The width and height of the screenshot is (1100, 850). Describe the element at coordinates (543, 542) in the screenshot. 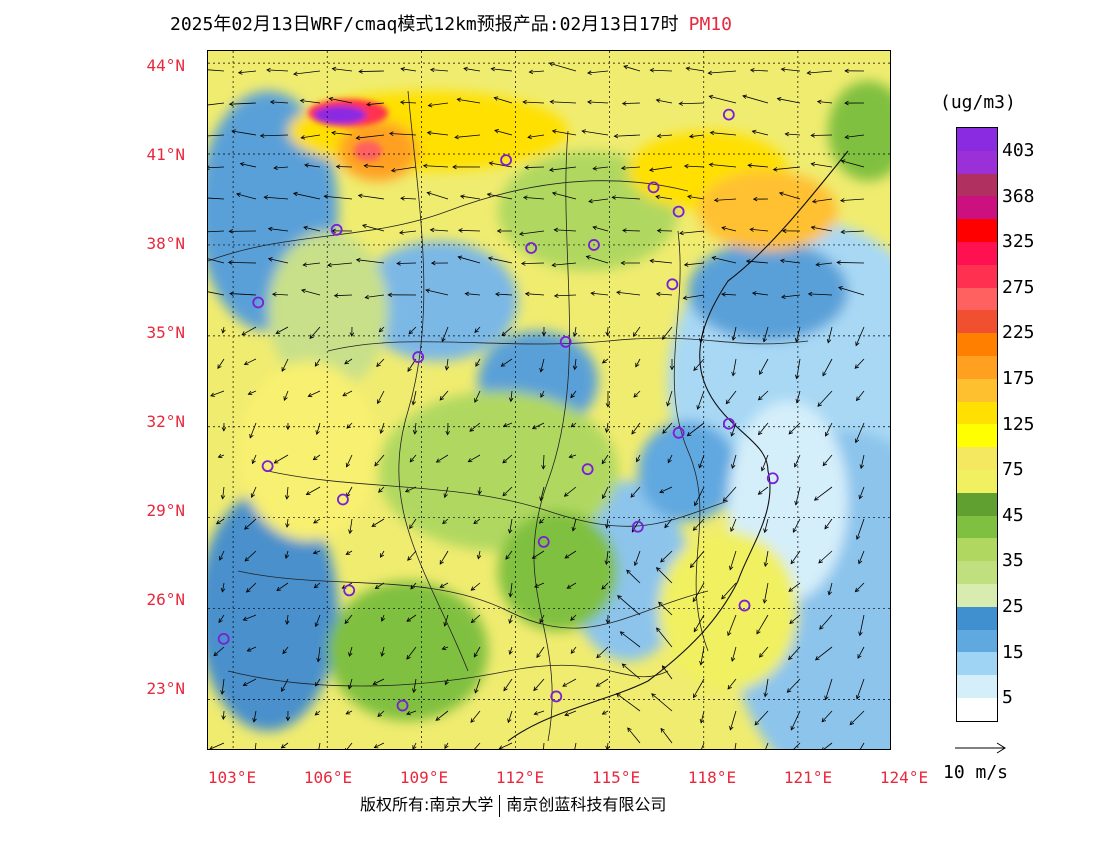

I see `city-marker` at that location.